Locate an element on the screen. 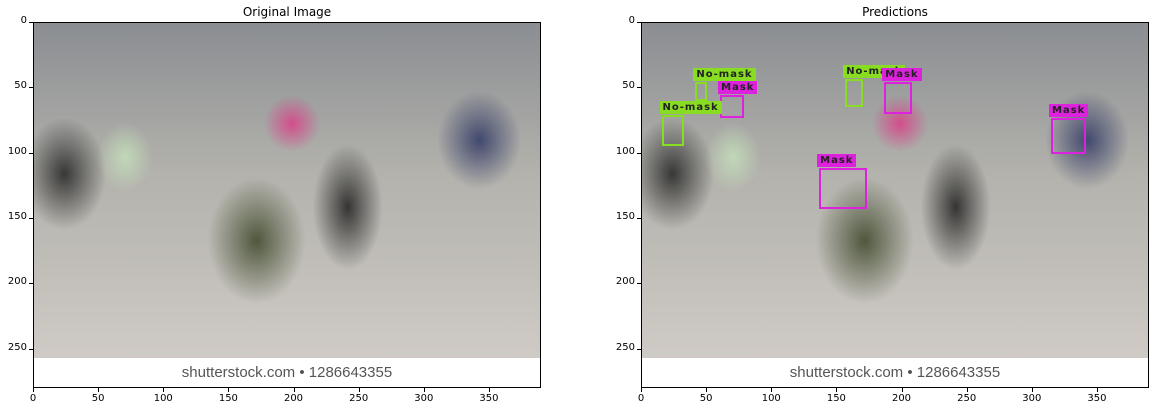  original-title: Original Image is located at coordinates (287, 12).